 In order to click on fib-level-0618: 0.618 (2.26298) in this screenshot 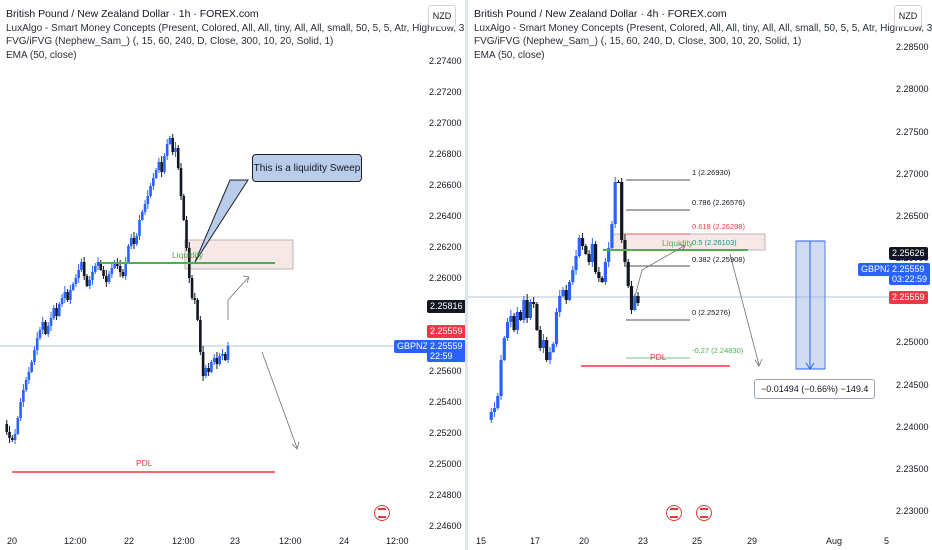, I will do `click(718, 226)`.